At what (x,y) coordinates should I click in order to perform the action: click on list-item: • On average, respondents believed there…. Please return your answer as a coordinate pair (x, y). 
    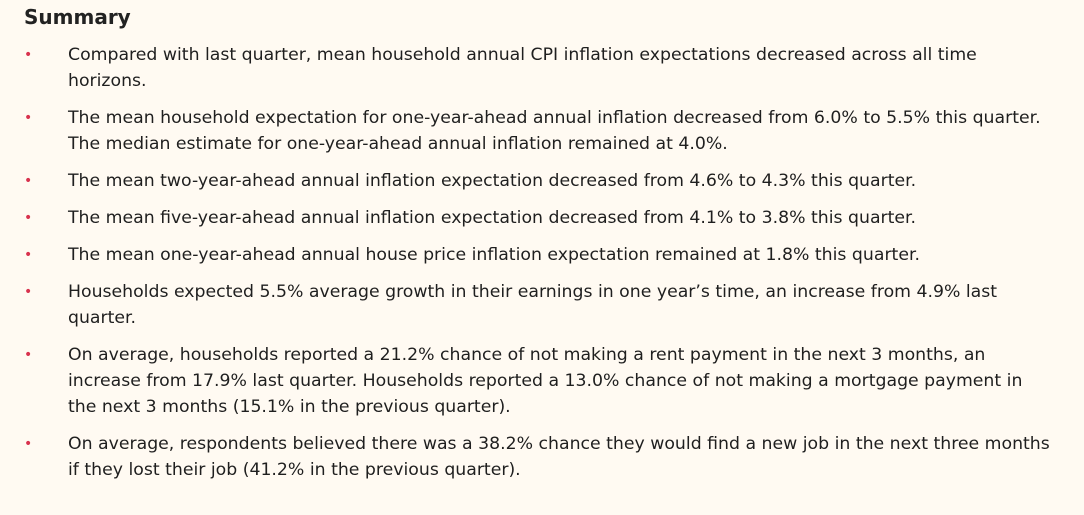
    Looking at the image, I should click on (544, 457).